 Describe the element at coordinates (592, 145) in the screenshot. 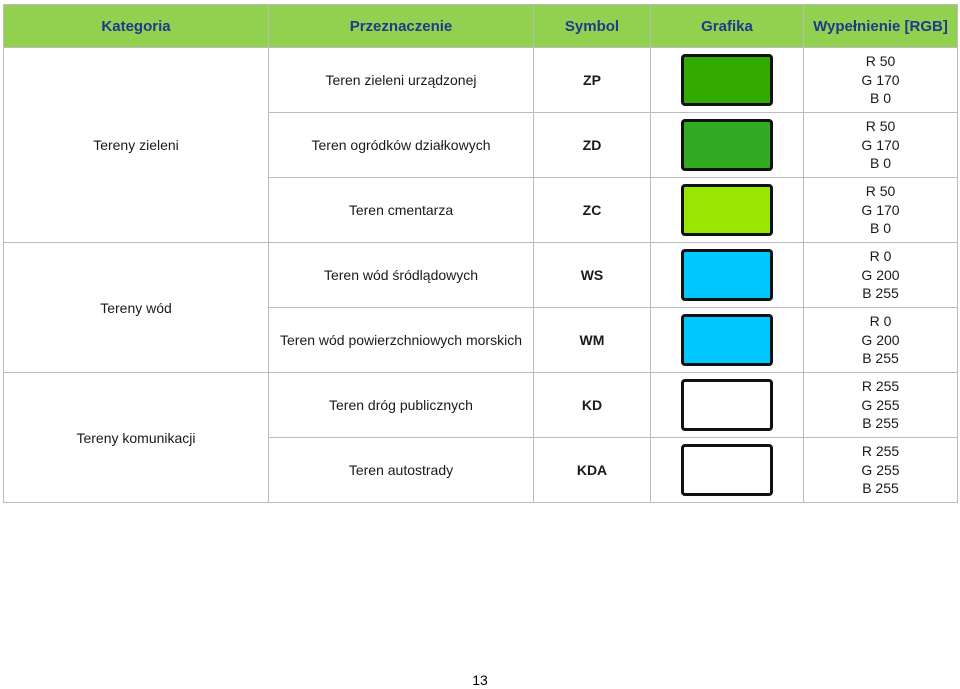

I see `symbol-cell: ZD` at that location.